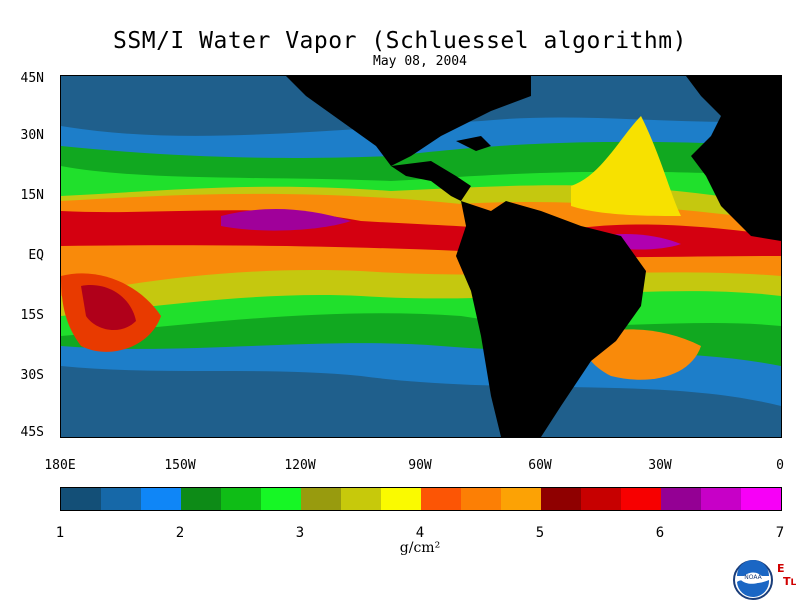 Image resolution: width=800 pixels, height=600 pixels. I want to click on lon-label-120w: 120W, so click(300, 465).